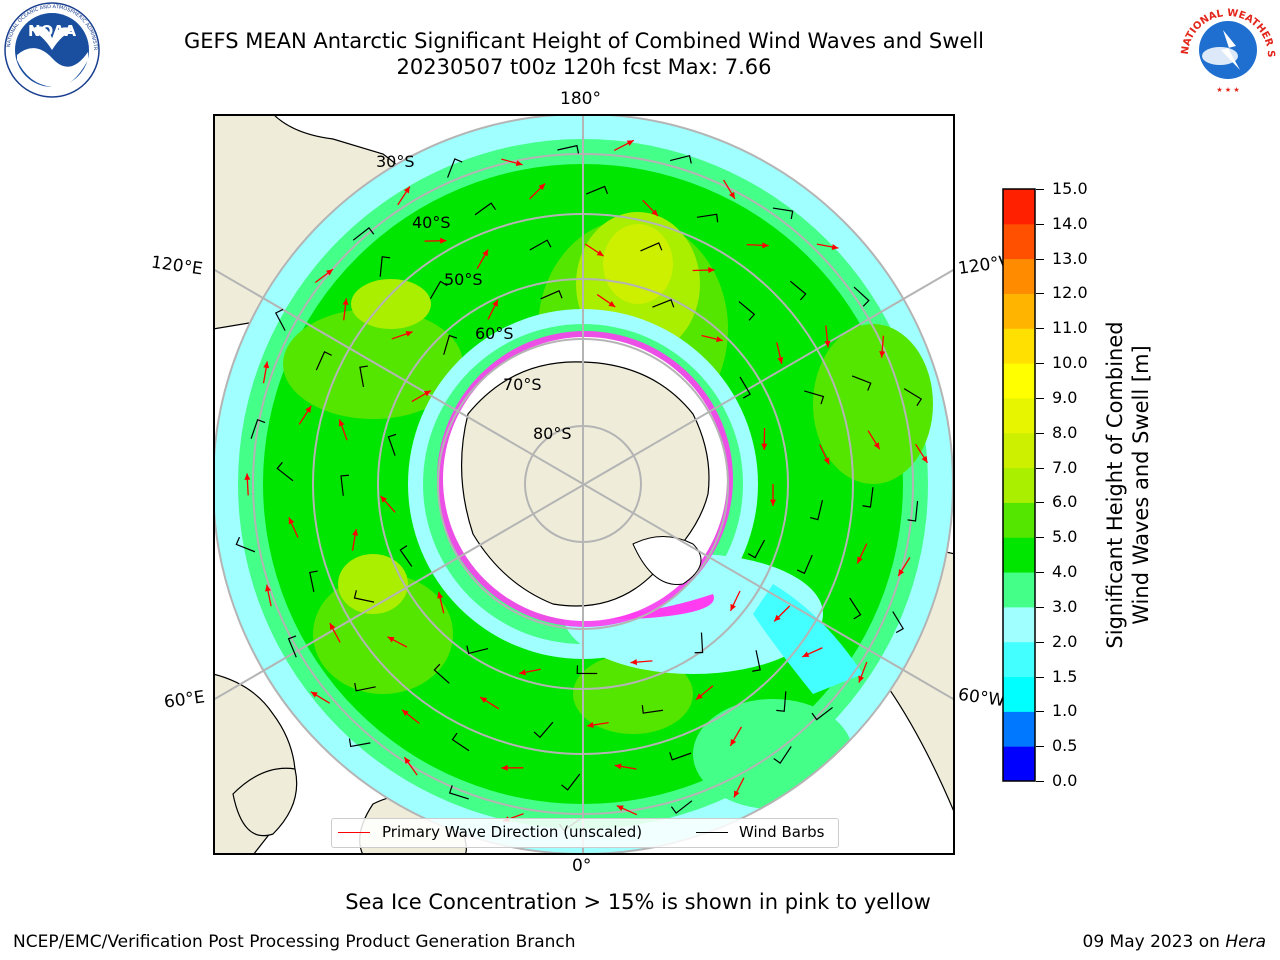 This screenshot has height=960, width=1280. What do you see at coordinates (552, 433) in the screenshot?
I see `lat-label-80s: 80°S` at bounding box center [552, 433].